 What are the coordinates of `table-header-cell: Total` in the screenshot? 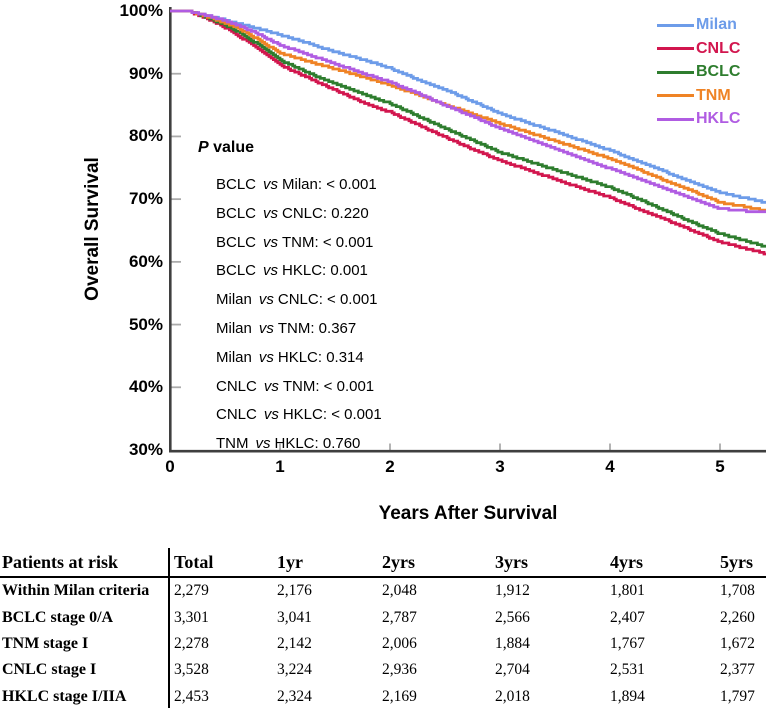 It's located at (194, 561).